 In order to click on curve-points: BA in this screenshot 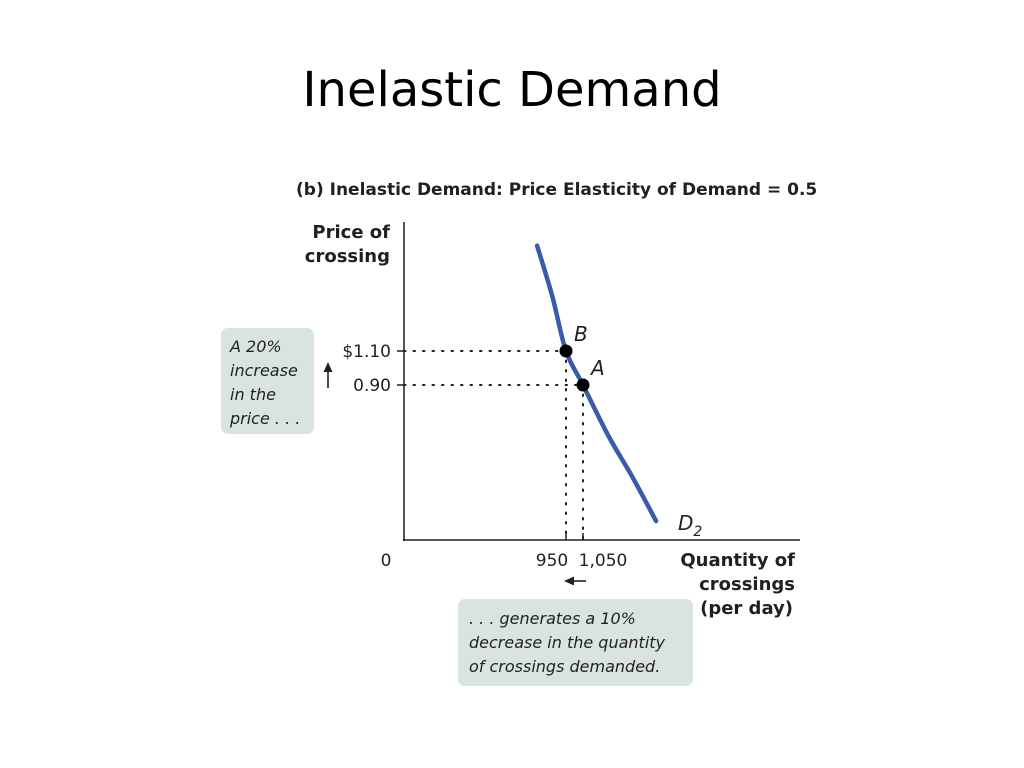, I will do `click(582, 357)`.